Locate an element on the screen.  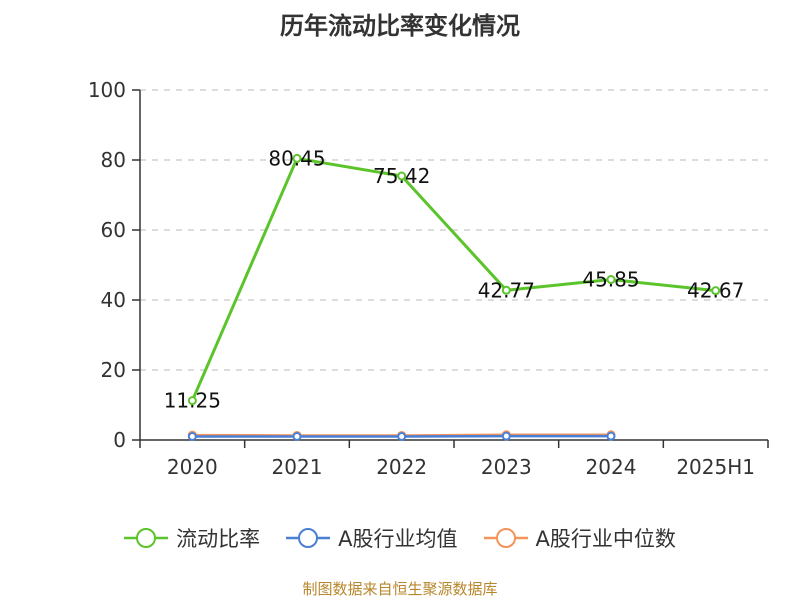
legend: 流动比率 A股行业均值 A股行业中位数 is located at coordinates (400, 538).